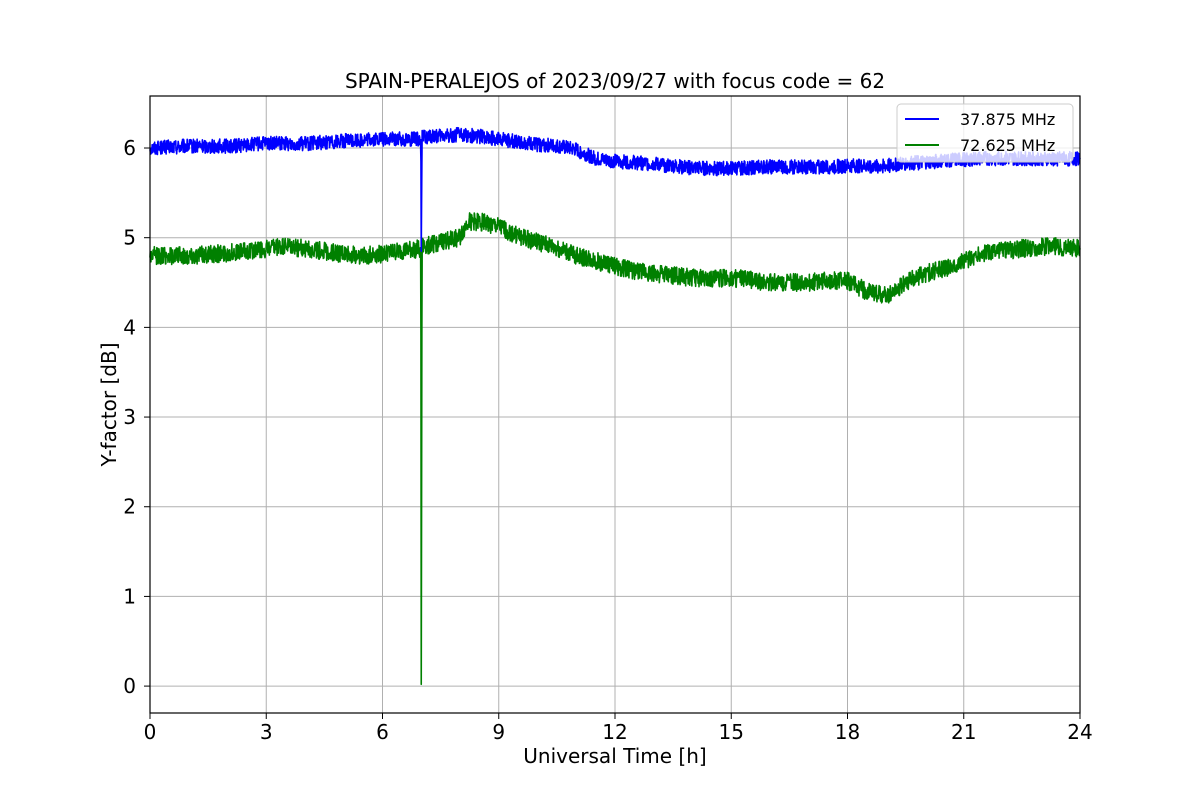  Describe the element at coordinates (498, 732) in the screenshot. I see `x-tick-label: 9` at that location.